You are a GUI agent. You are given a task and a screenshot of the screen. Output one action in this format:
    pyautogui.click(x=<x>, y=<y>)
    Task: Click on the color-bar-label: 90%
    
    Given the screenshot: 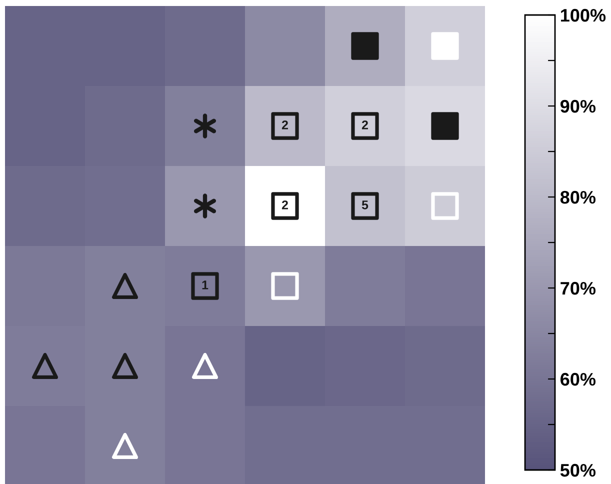 What is the action you would take?
    pyautogui.click(x=578, y=106)
    